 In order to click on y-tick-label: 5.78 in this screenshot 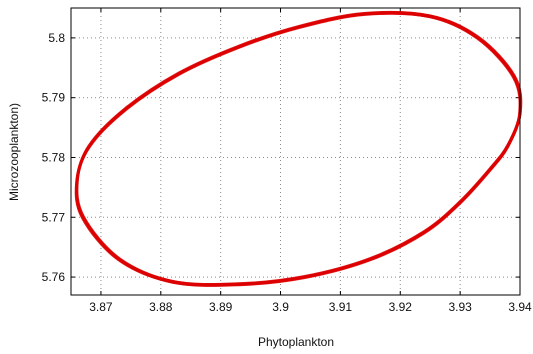, I will do `click(54, 157)`.